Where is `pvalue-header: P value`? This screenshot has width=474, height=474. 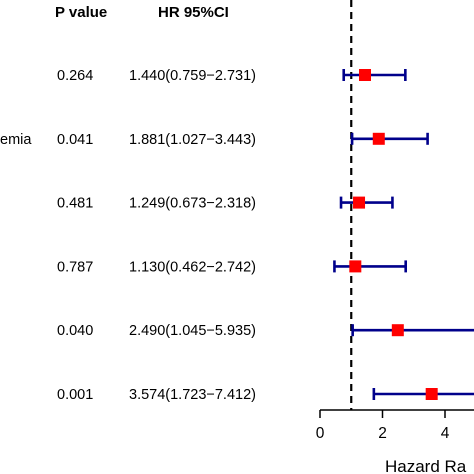
pvalue-header: P value is located at coordinates (81, 12).